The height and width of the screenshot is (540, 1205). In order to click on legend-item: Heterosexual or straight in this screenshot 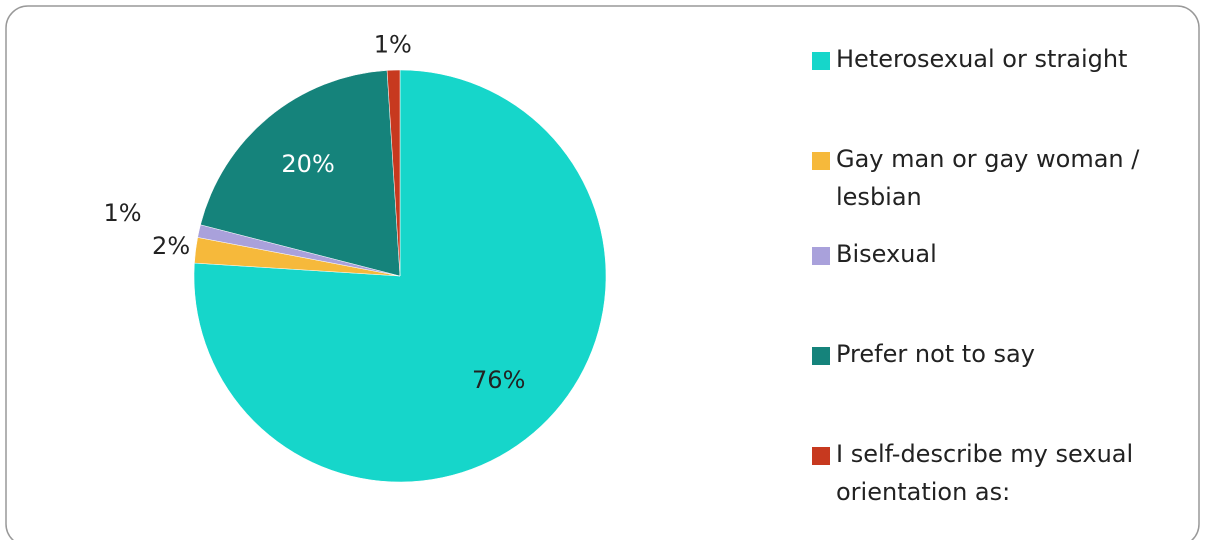, I will do `click(992, 59)`.